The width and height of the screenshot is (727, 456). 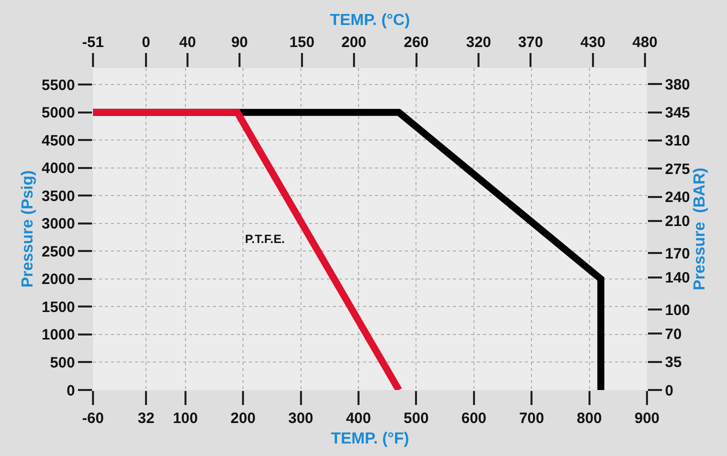 What do you see at coordinates (677, 278) in the screenshot?
I see `y2-tick-label: 140` at bounding box center [677, 278].